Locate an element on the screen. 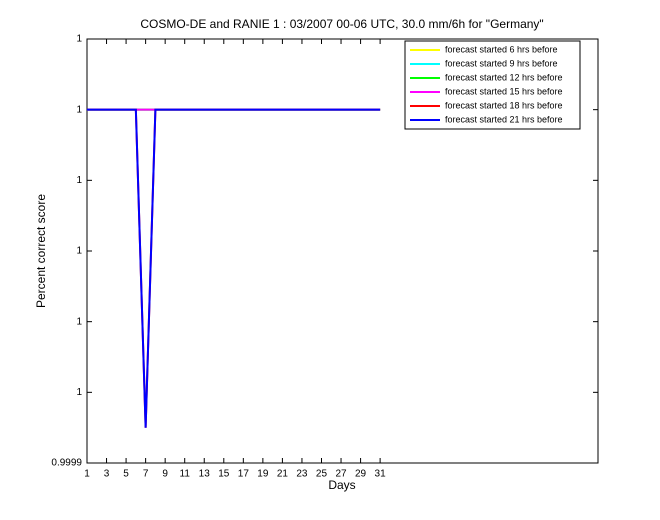  x-tick-label: 5 is located at coordinates (126, 474).